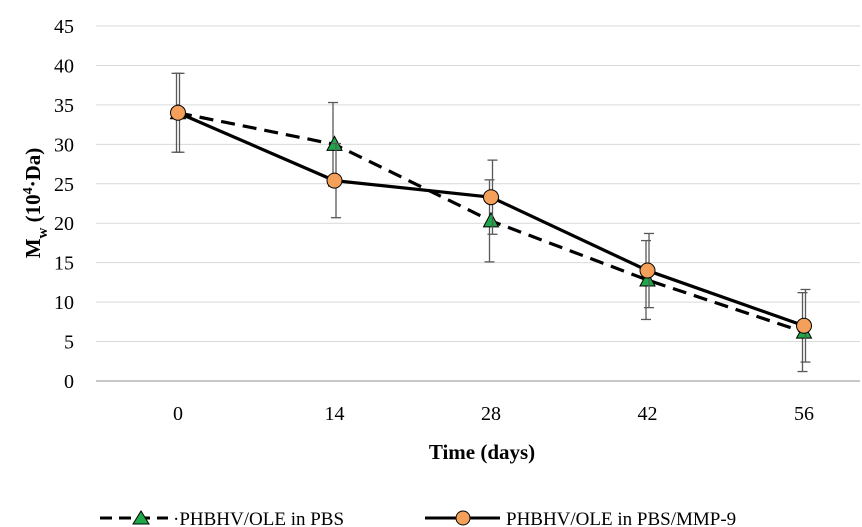 Image resolution: width=862 pixels, height=527 pixels. I want to click on y-tick-label: 45, so click(64, 27).